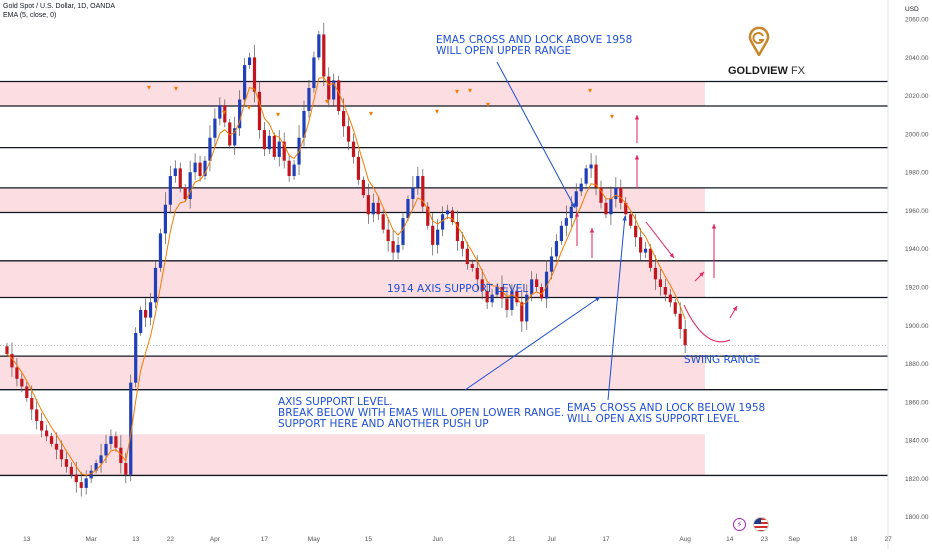 The height and width of the screenshot is (555, 932). What do you see at coordinates (917, 402) in the screenshot?
I see `price-tick-label: 1860.00` at bounding box center [917, 402].